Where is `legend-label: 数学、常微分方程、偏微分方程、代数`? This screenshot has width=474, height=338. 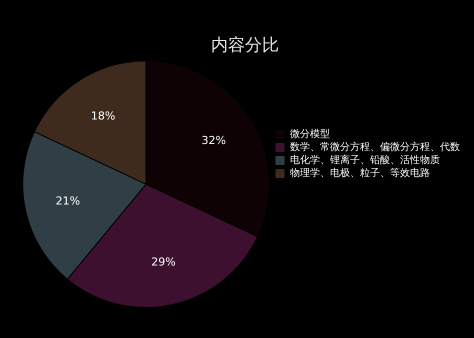
legend-label: 数学、常微分方程、偏微分方程、代数 is located at coordinates (375, 147).